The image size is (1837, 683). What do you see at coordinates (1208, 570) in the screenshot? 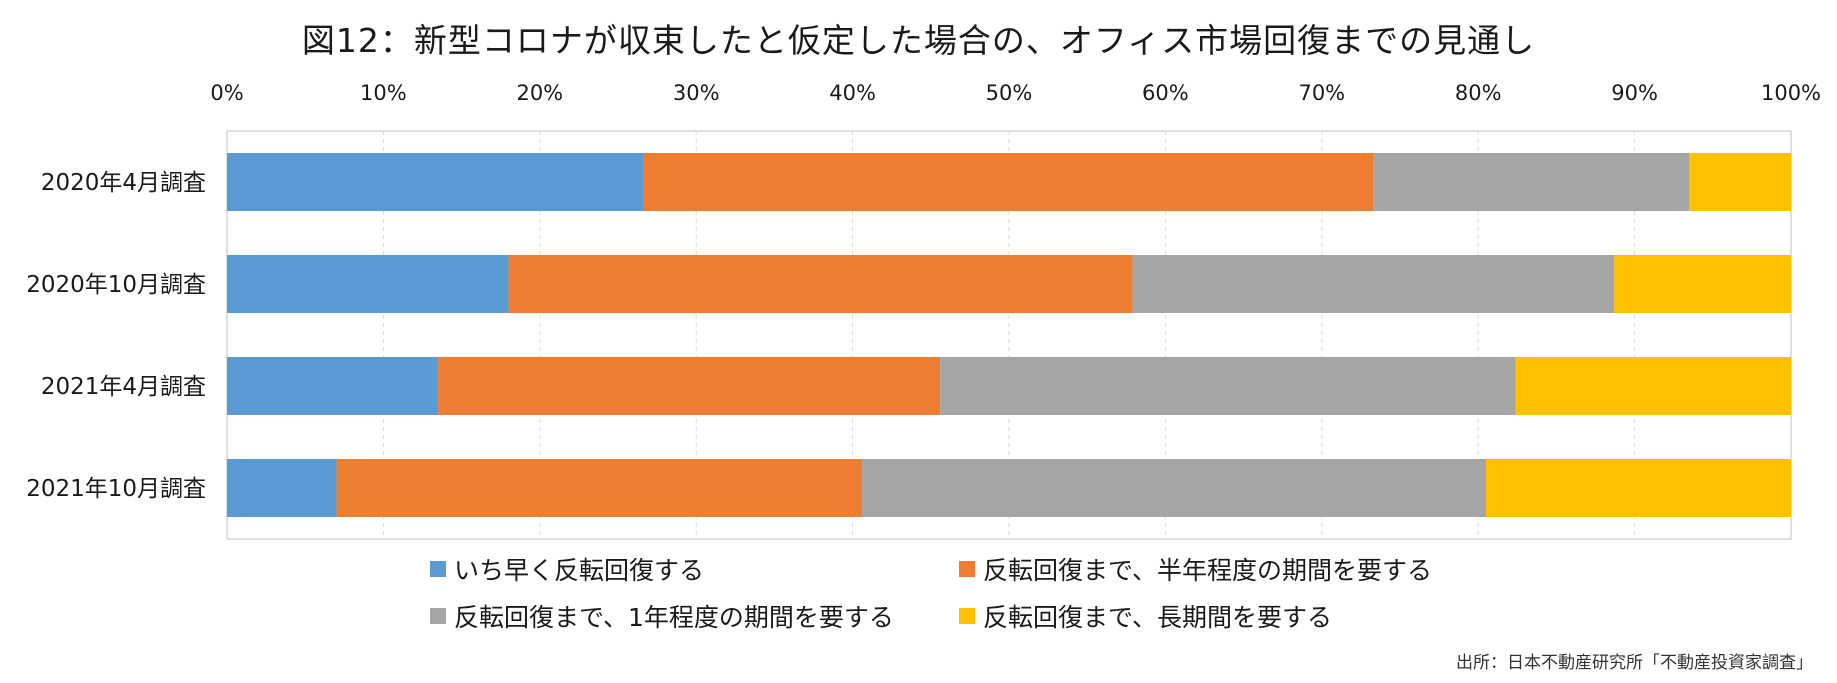
I see `legend-label: 反転回復まで、半年程度の期間を要する` at bounding box center [1208, 570].